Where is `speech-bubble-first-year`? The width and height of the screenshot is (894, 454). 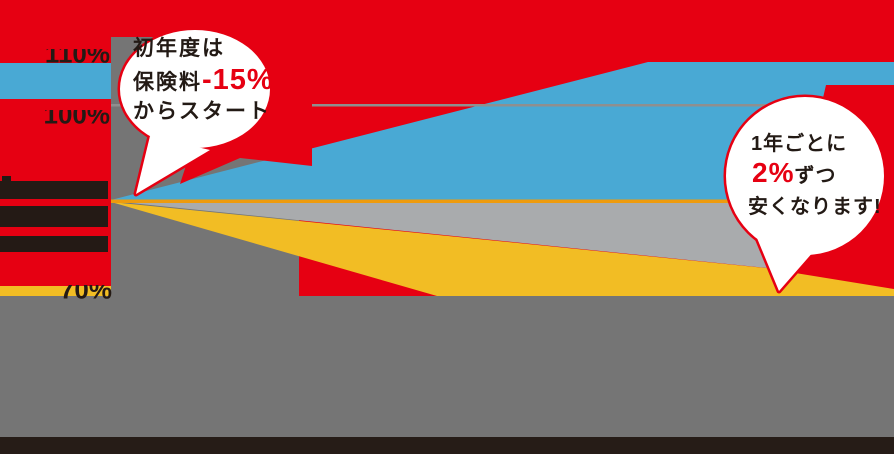 speech-bubble-first-year is located at coordinates (195, 112).